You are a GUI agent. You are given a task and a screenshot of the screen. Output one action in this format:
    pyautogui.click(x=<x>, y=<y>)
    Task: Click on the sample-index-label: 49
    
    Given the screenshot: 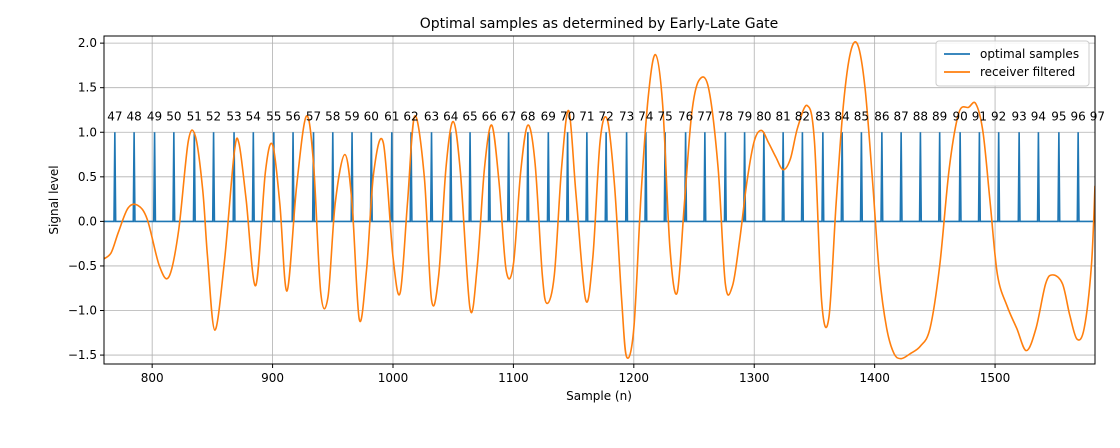 What is the action you would take?
    pyautogui.click(x=154, y=116)
    